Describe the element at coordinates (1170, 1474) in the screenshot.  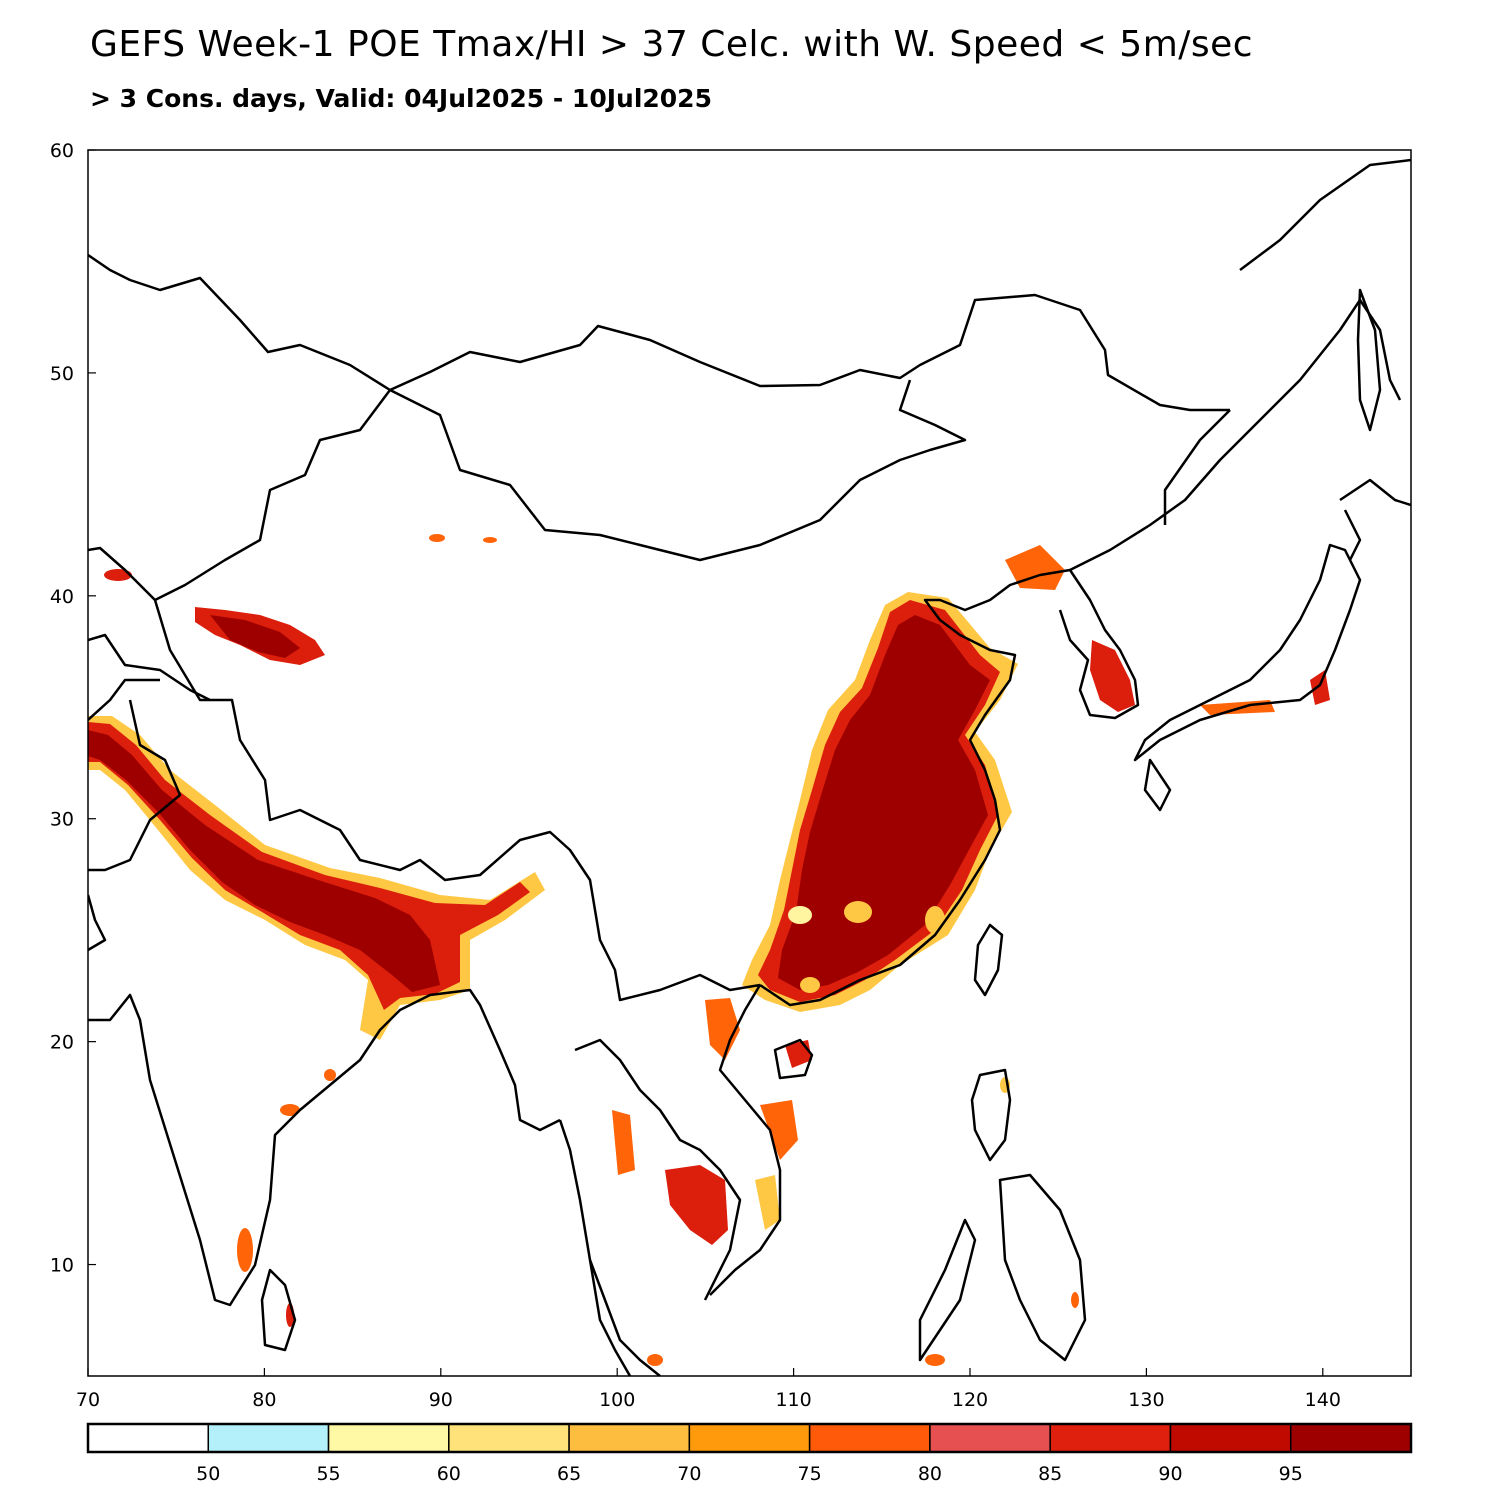
I see `legend-label: 90` at that location.